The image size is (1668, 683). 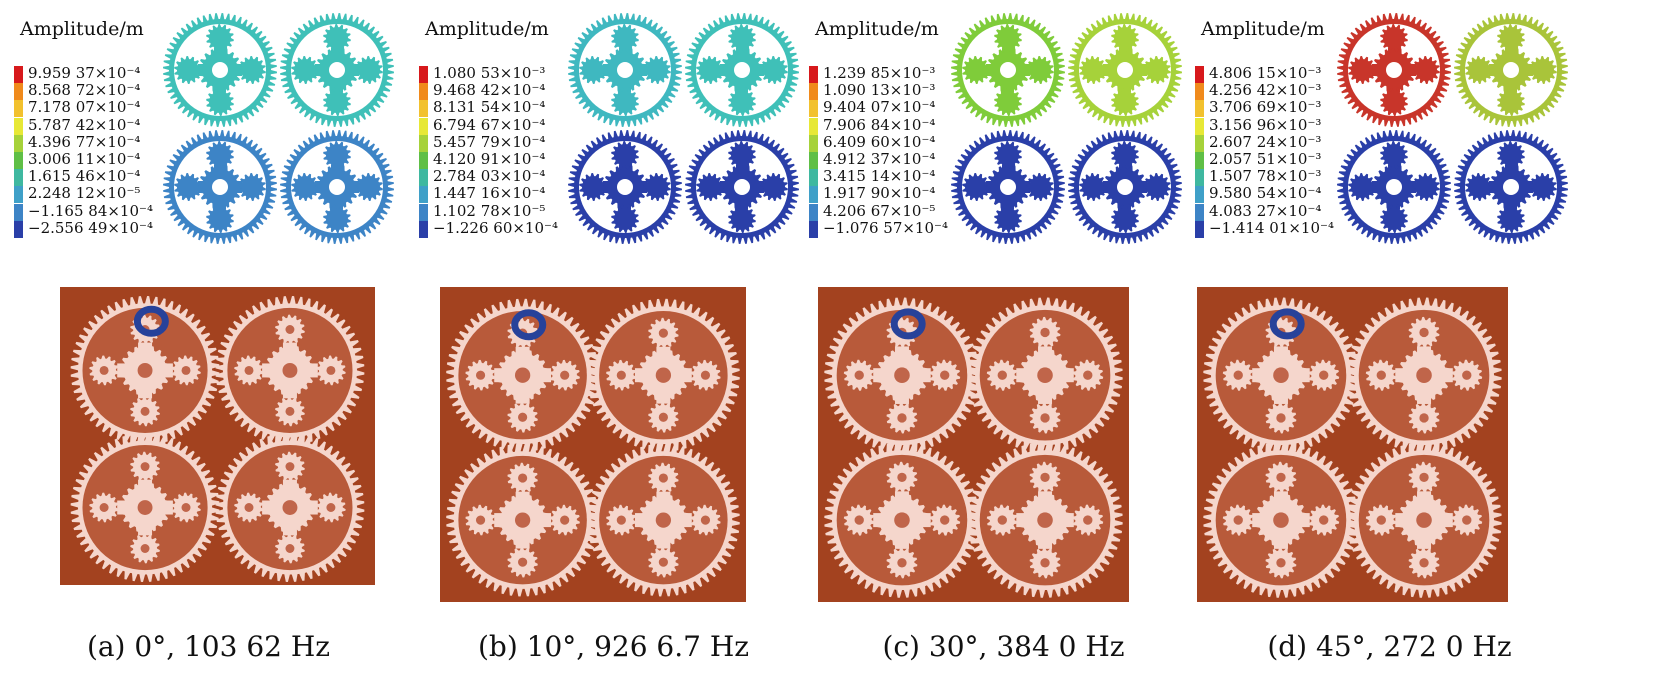 I want to click on legend-value: 2.057 51×10⁻³, so click(x=1265, y=158).